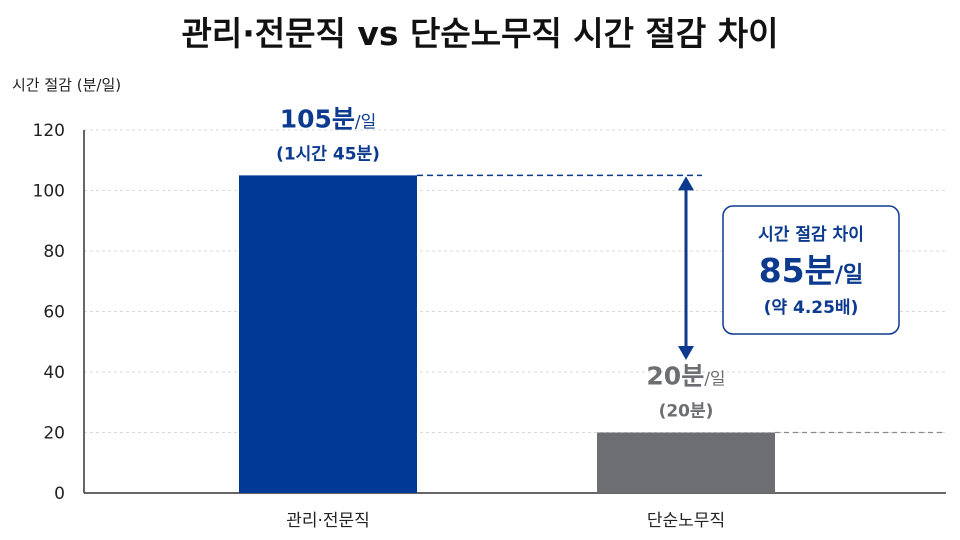 The width and height of the screenshot is (960, 540). Describe the element at coordinates (480, 33) in the screenshot. I see `chart-title: 관리·전문직 vs 단순노무직 시간 절감 차이` at that location.